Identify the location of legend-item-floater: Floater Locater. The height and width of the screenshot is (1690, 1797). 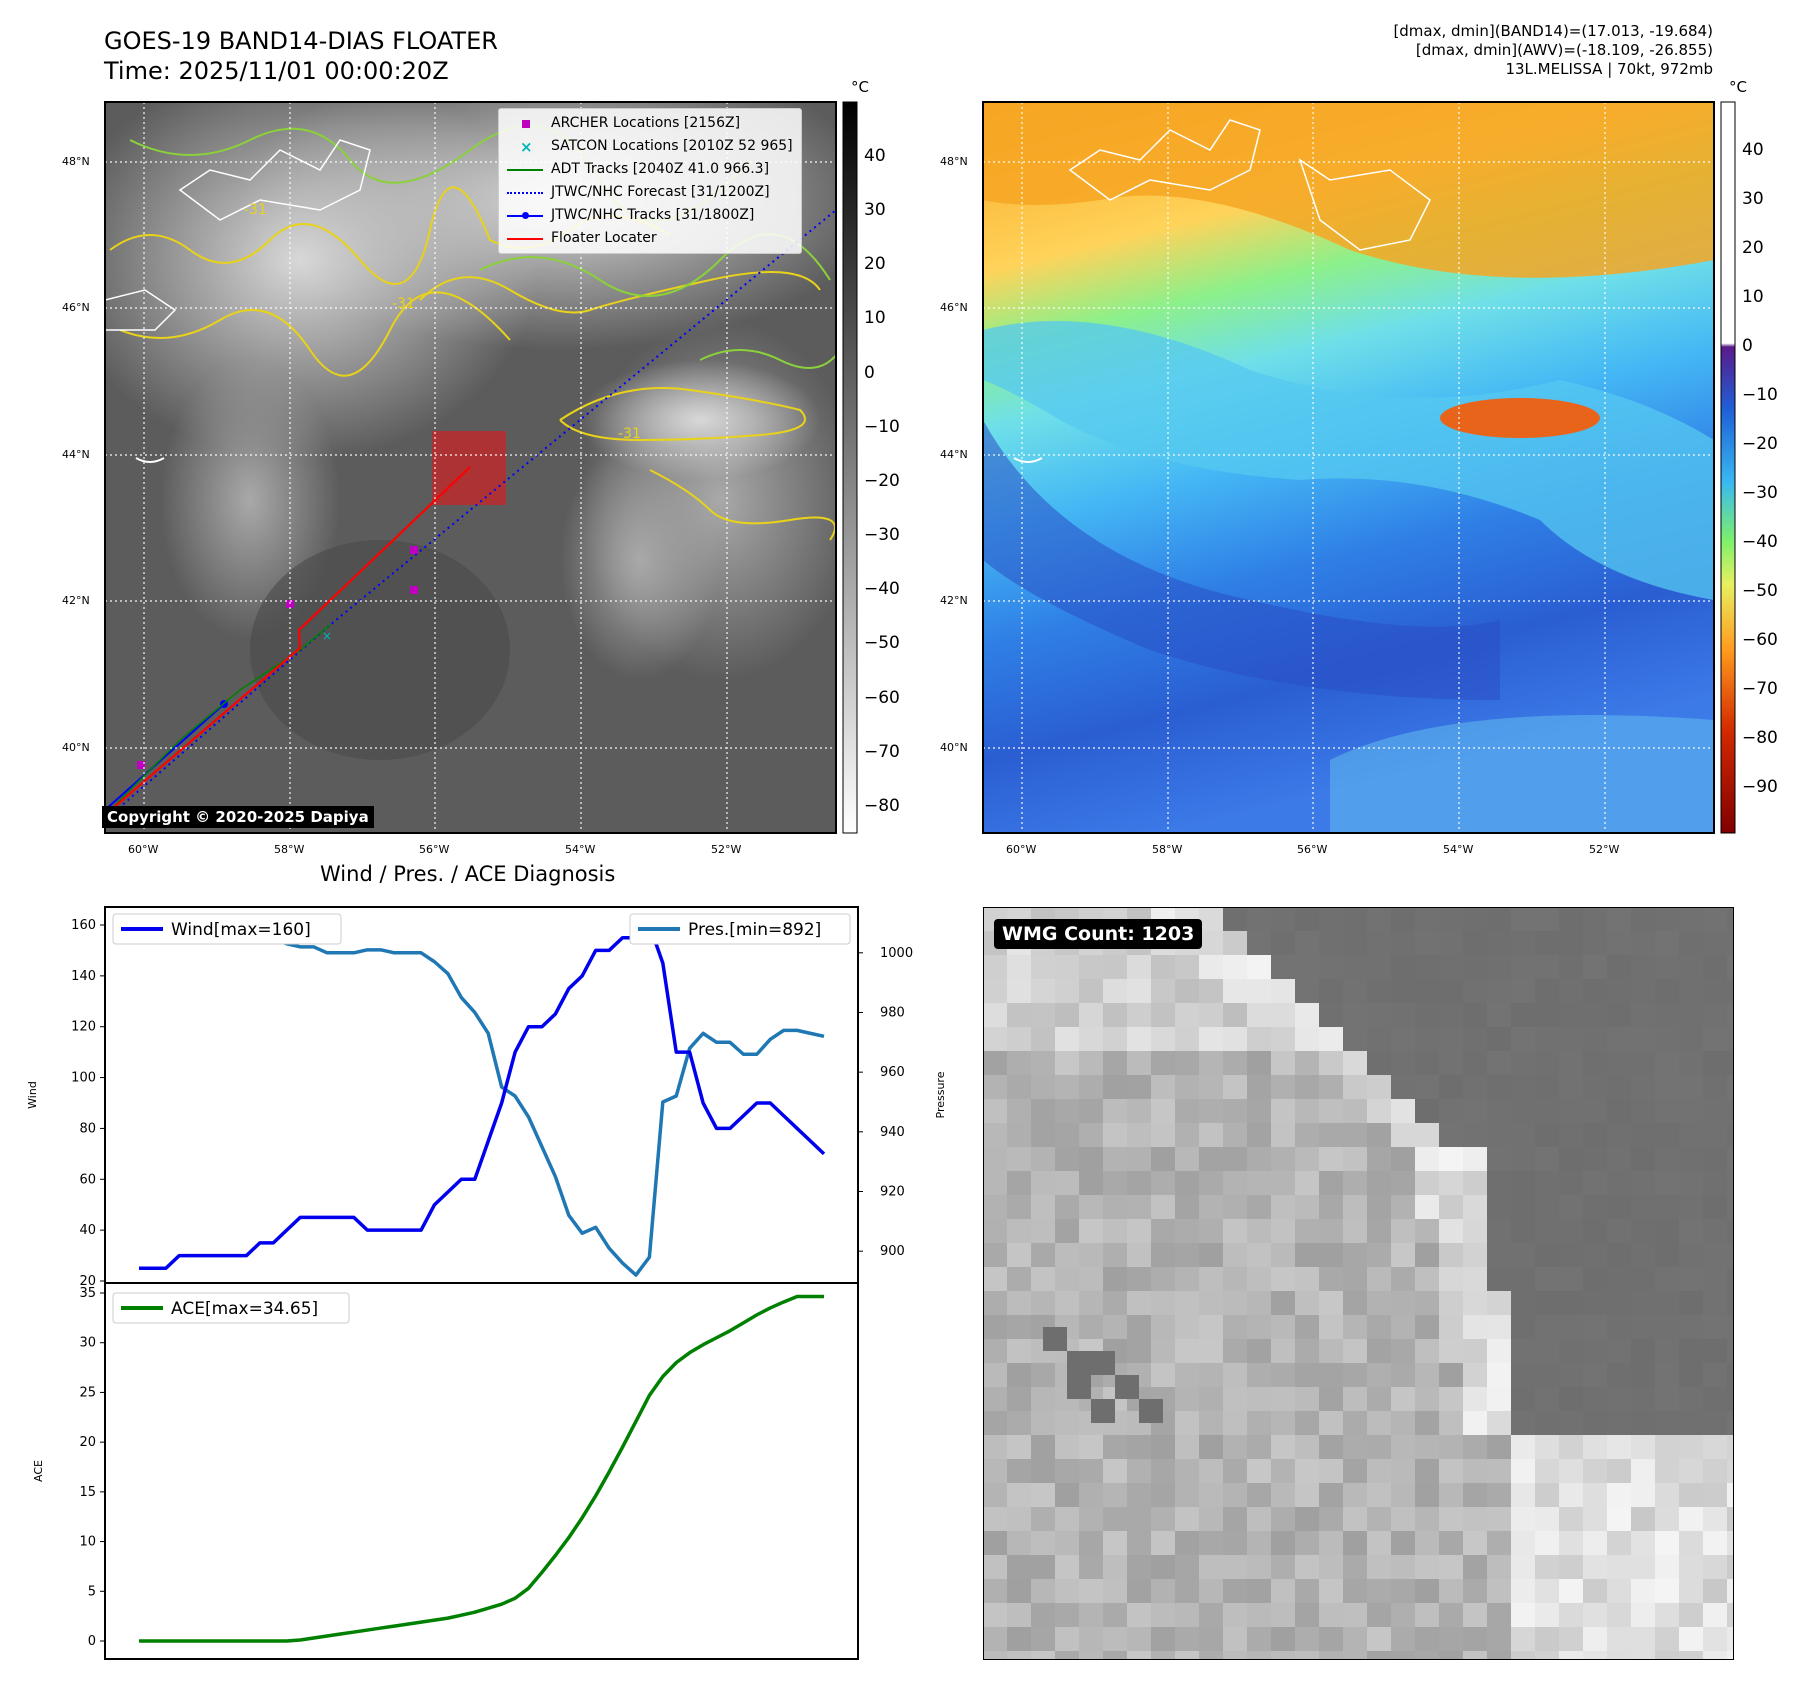
(650, 238).